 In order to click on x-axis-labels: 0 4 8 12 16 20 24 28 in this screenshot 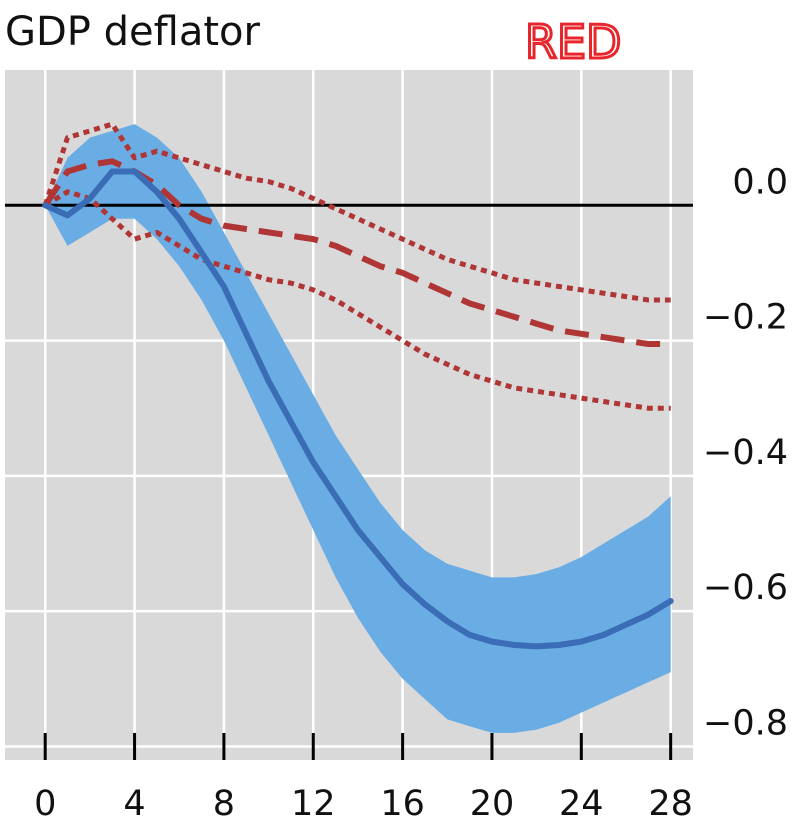, I will do `click(363, 804)`.